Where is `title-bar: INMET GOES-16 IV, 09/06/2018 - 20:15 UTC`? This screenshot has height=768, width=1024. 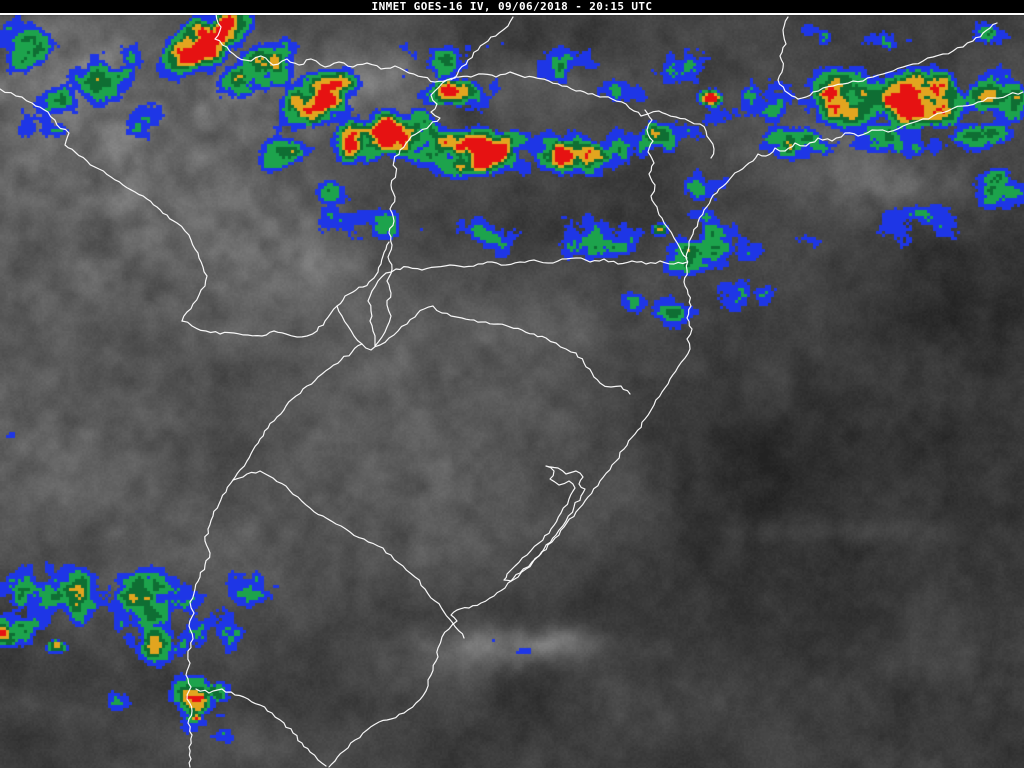 title-bar: INMET GOES-16 IV, 09/06/2018 - 20:15 UTC is located at coordinates (512, 7).